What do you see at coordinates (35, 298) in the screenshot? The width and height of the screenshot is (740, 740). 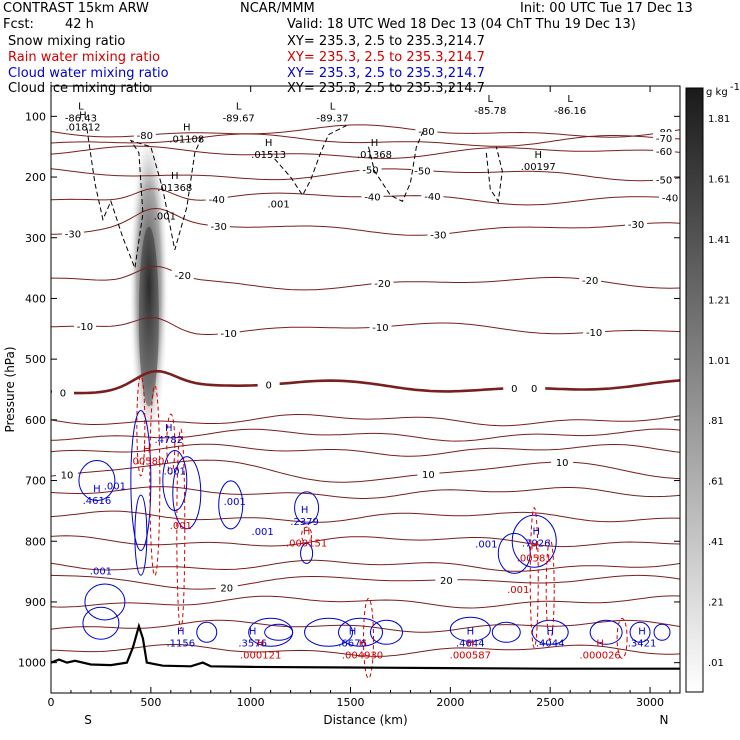 I see `y-tick-label: 400` at bounding box center [35, 298].